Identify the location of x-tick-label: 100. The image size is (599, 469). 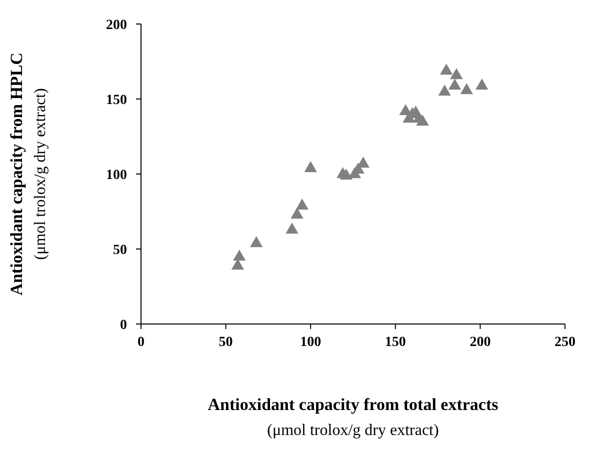
(311, 342).